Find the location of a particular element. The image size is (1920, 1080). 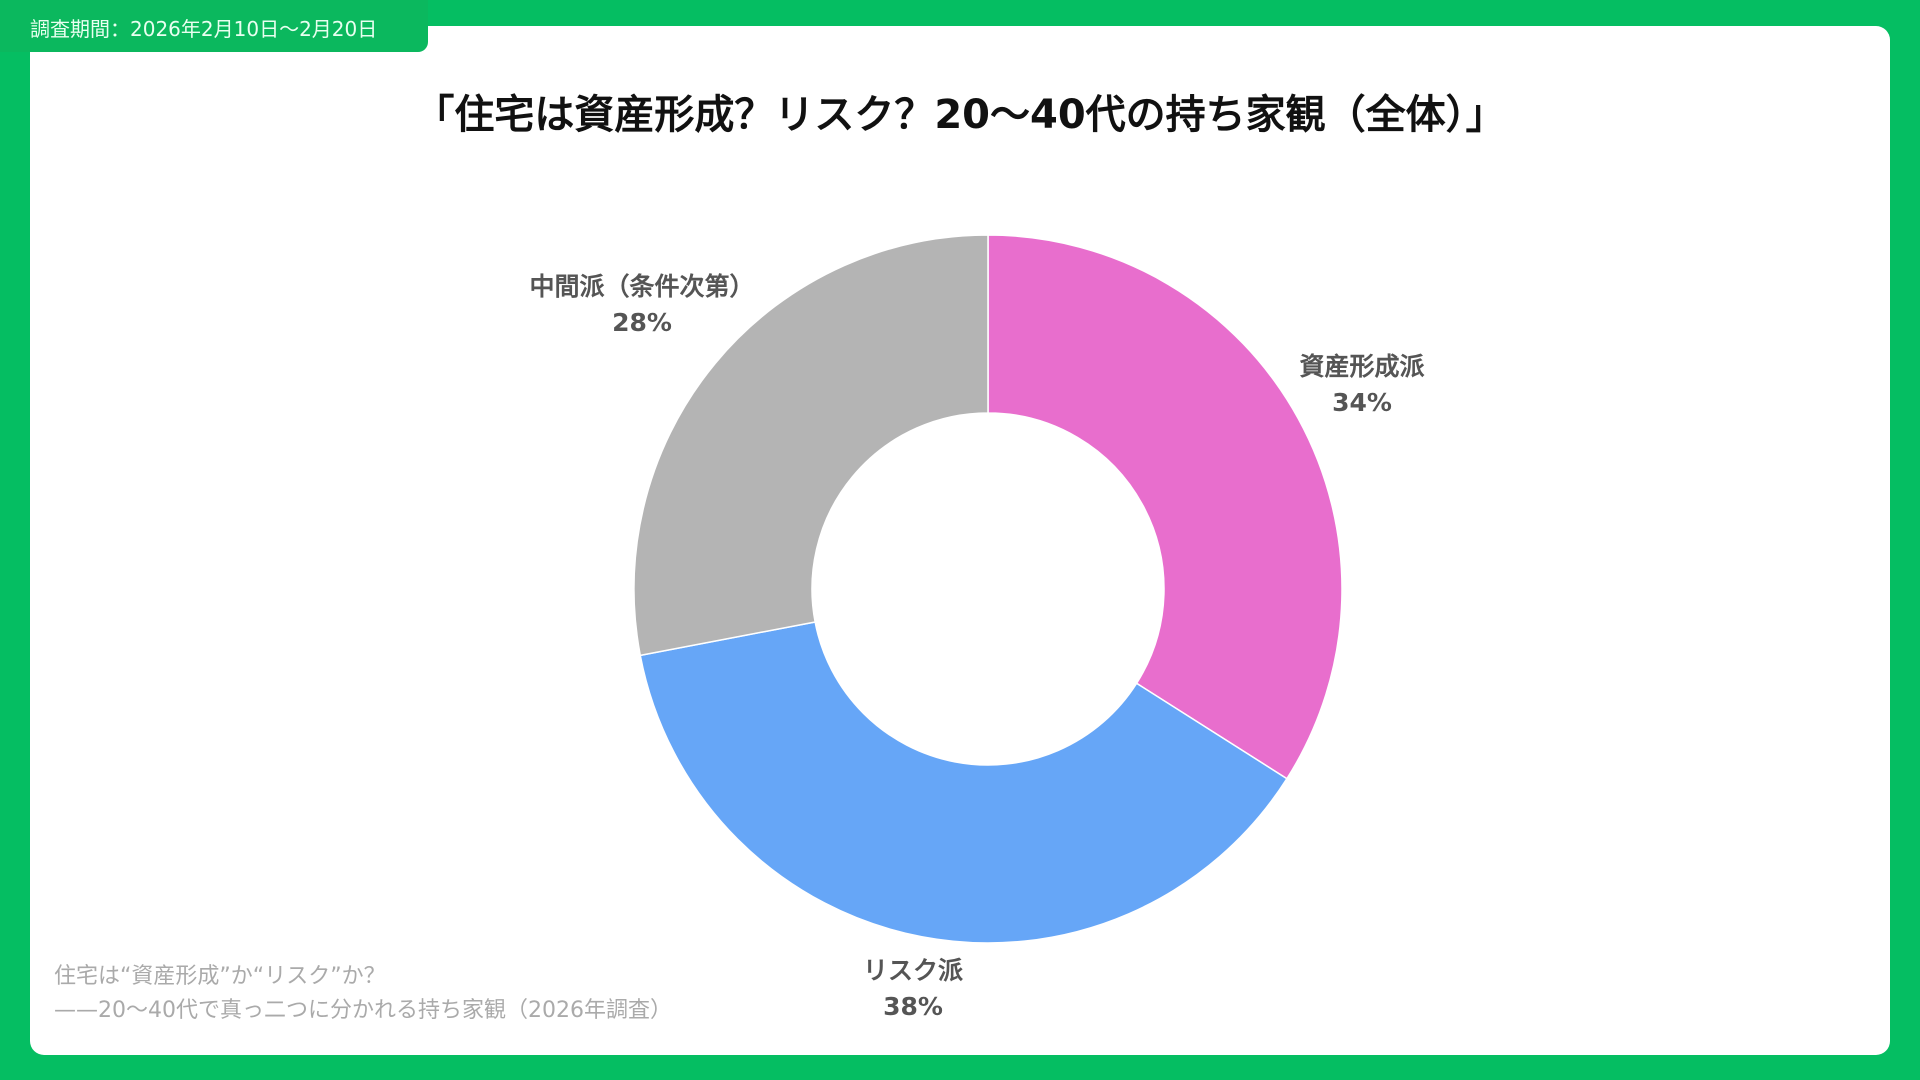

survey-period-tab: 調査期間：2026年2月10日〜2月20日 is located at coordinates (214, 26).